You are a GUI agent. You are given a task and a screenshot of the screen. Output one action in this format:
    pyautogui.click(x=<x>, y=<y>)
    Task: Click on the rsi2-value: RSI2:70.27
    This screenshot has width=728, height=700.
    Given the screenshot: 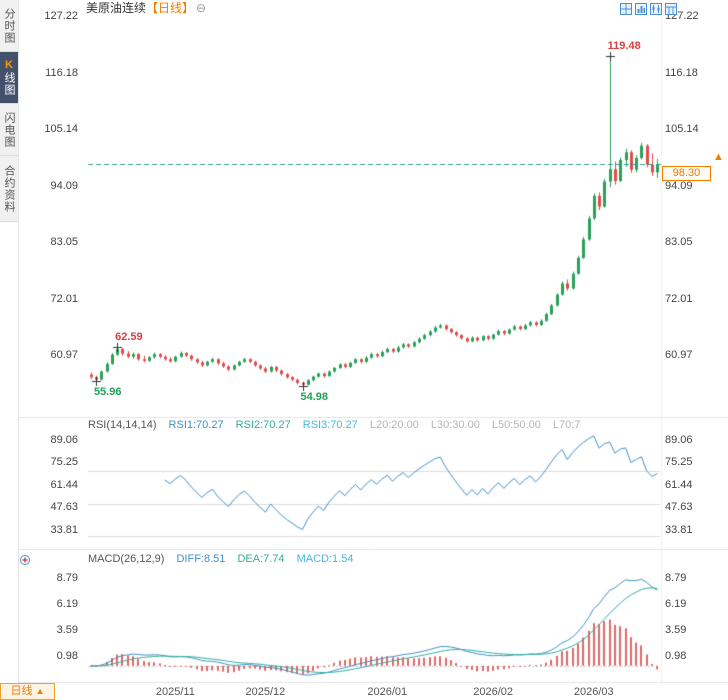 What is the action you would take?
    pyautogui.click(x=263, y=425)
    